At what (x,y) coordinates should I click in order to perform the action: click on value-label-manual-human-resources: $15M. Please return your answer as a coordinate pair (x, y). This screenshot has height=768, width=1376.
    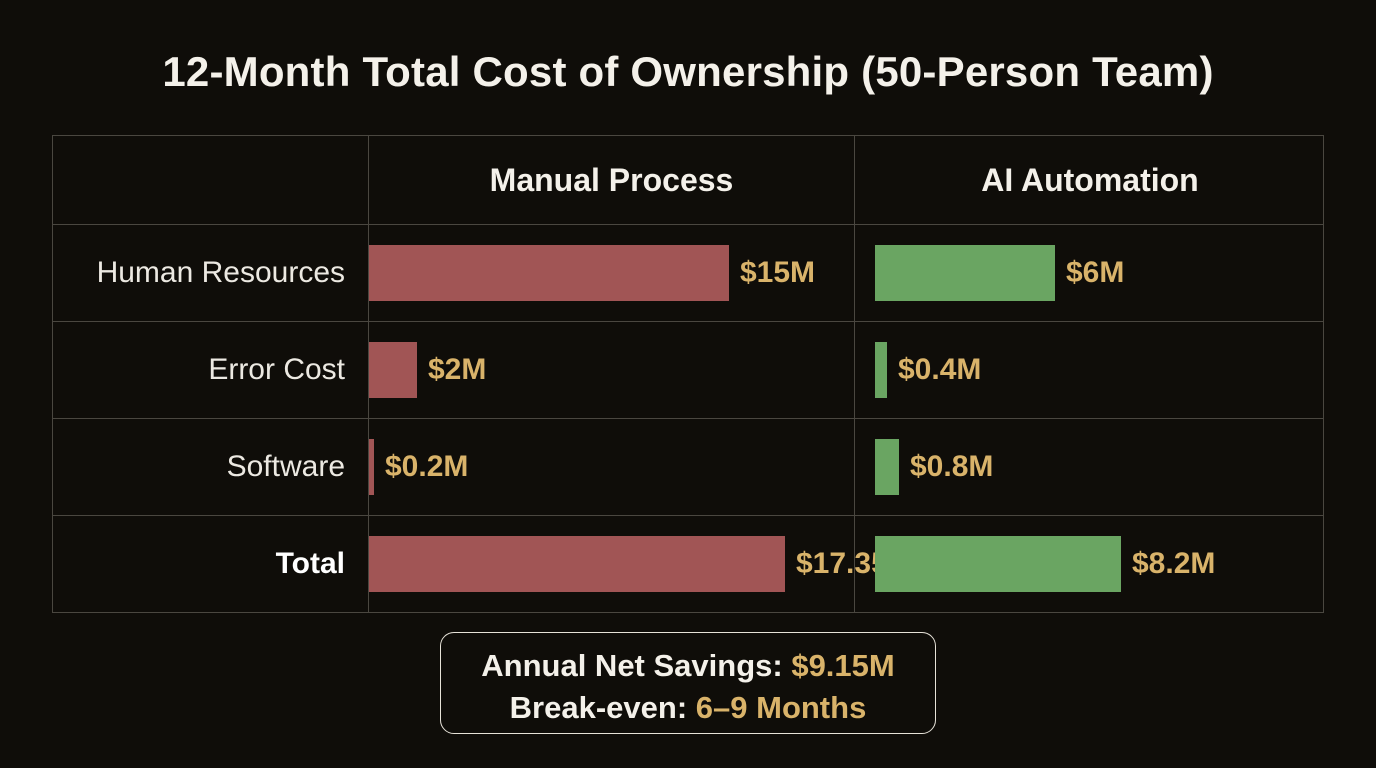
    Looking at the image, I should click on (778, 272).